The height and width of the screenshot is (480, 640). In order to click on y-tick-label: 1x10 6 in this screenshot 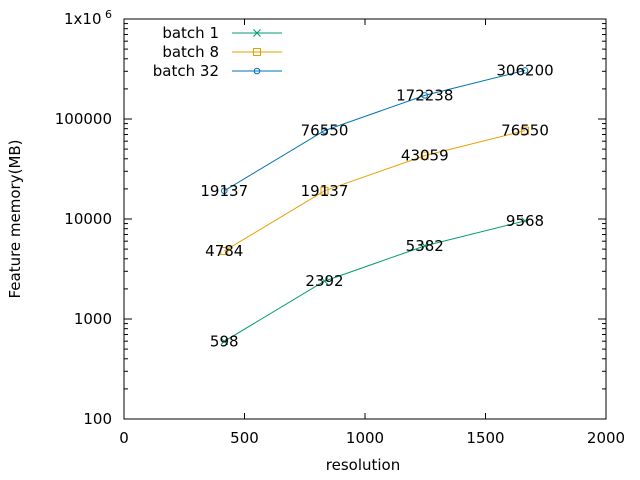, I will do `click(88, 18)`.